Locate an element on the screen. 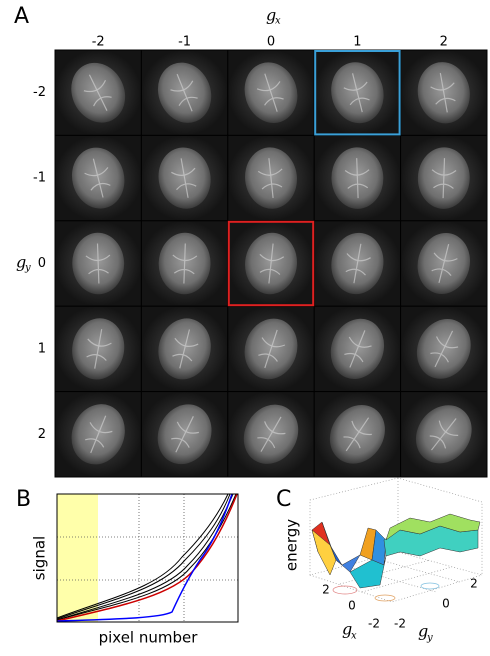  highlight-region is located at coordinates (77, 558).